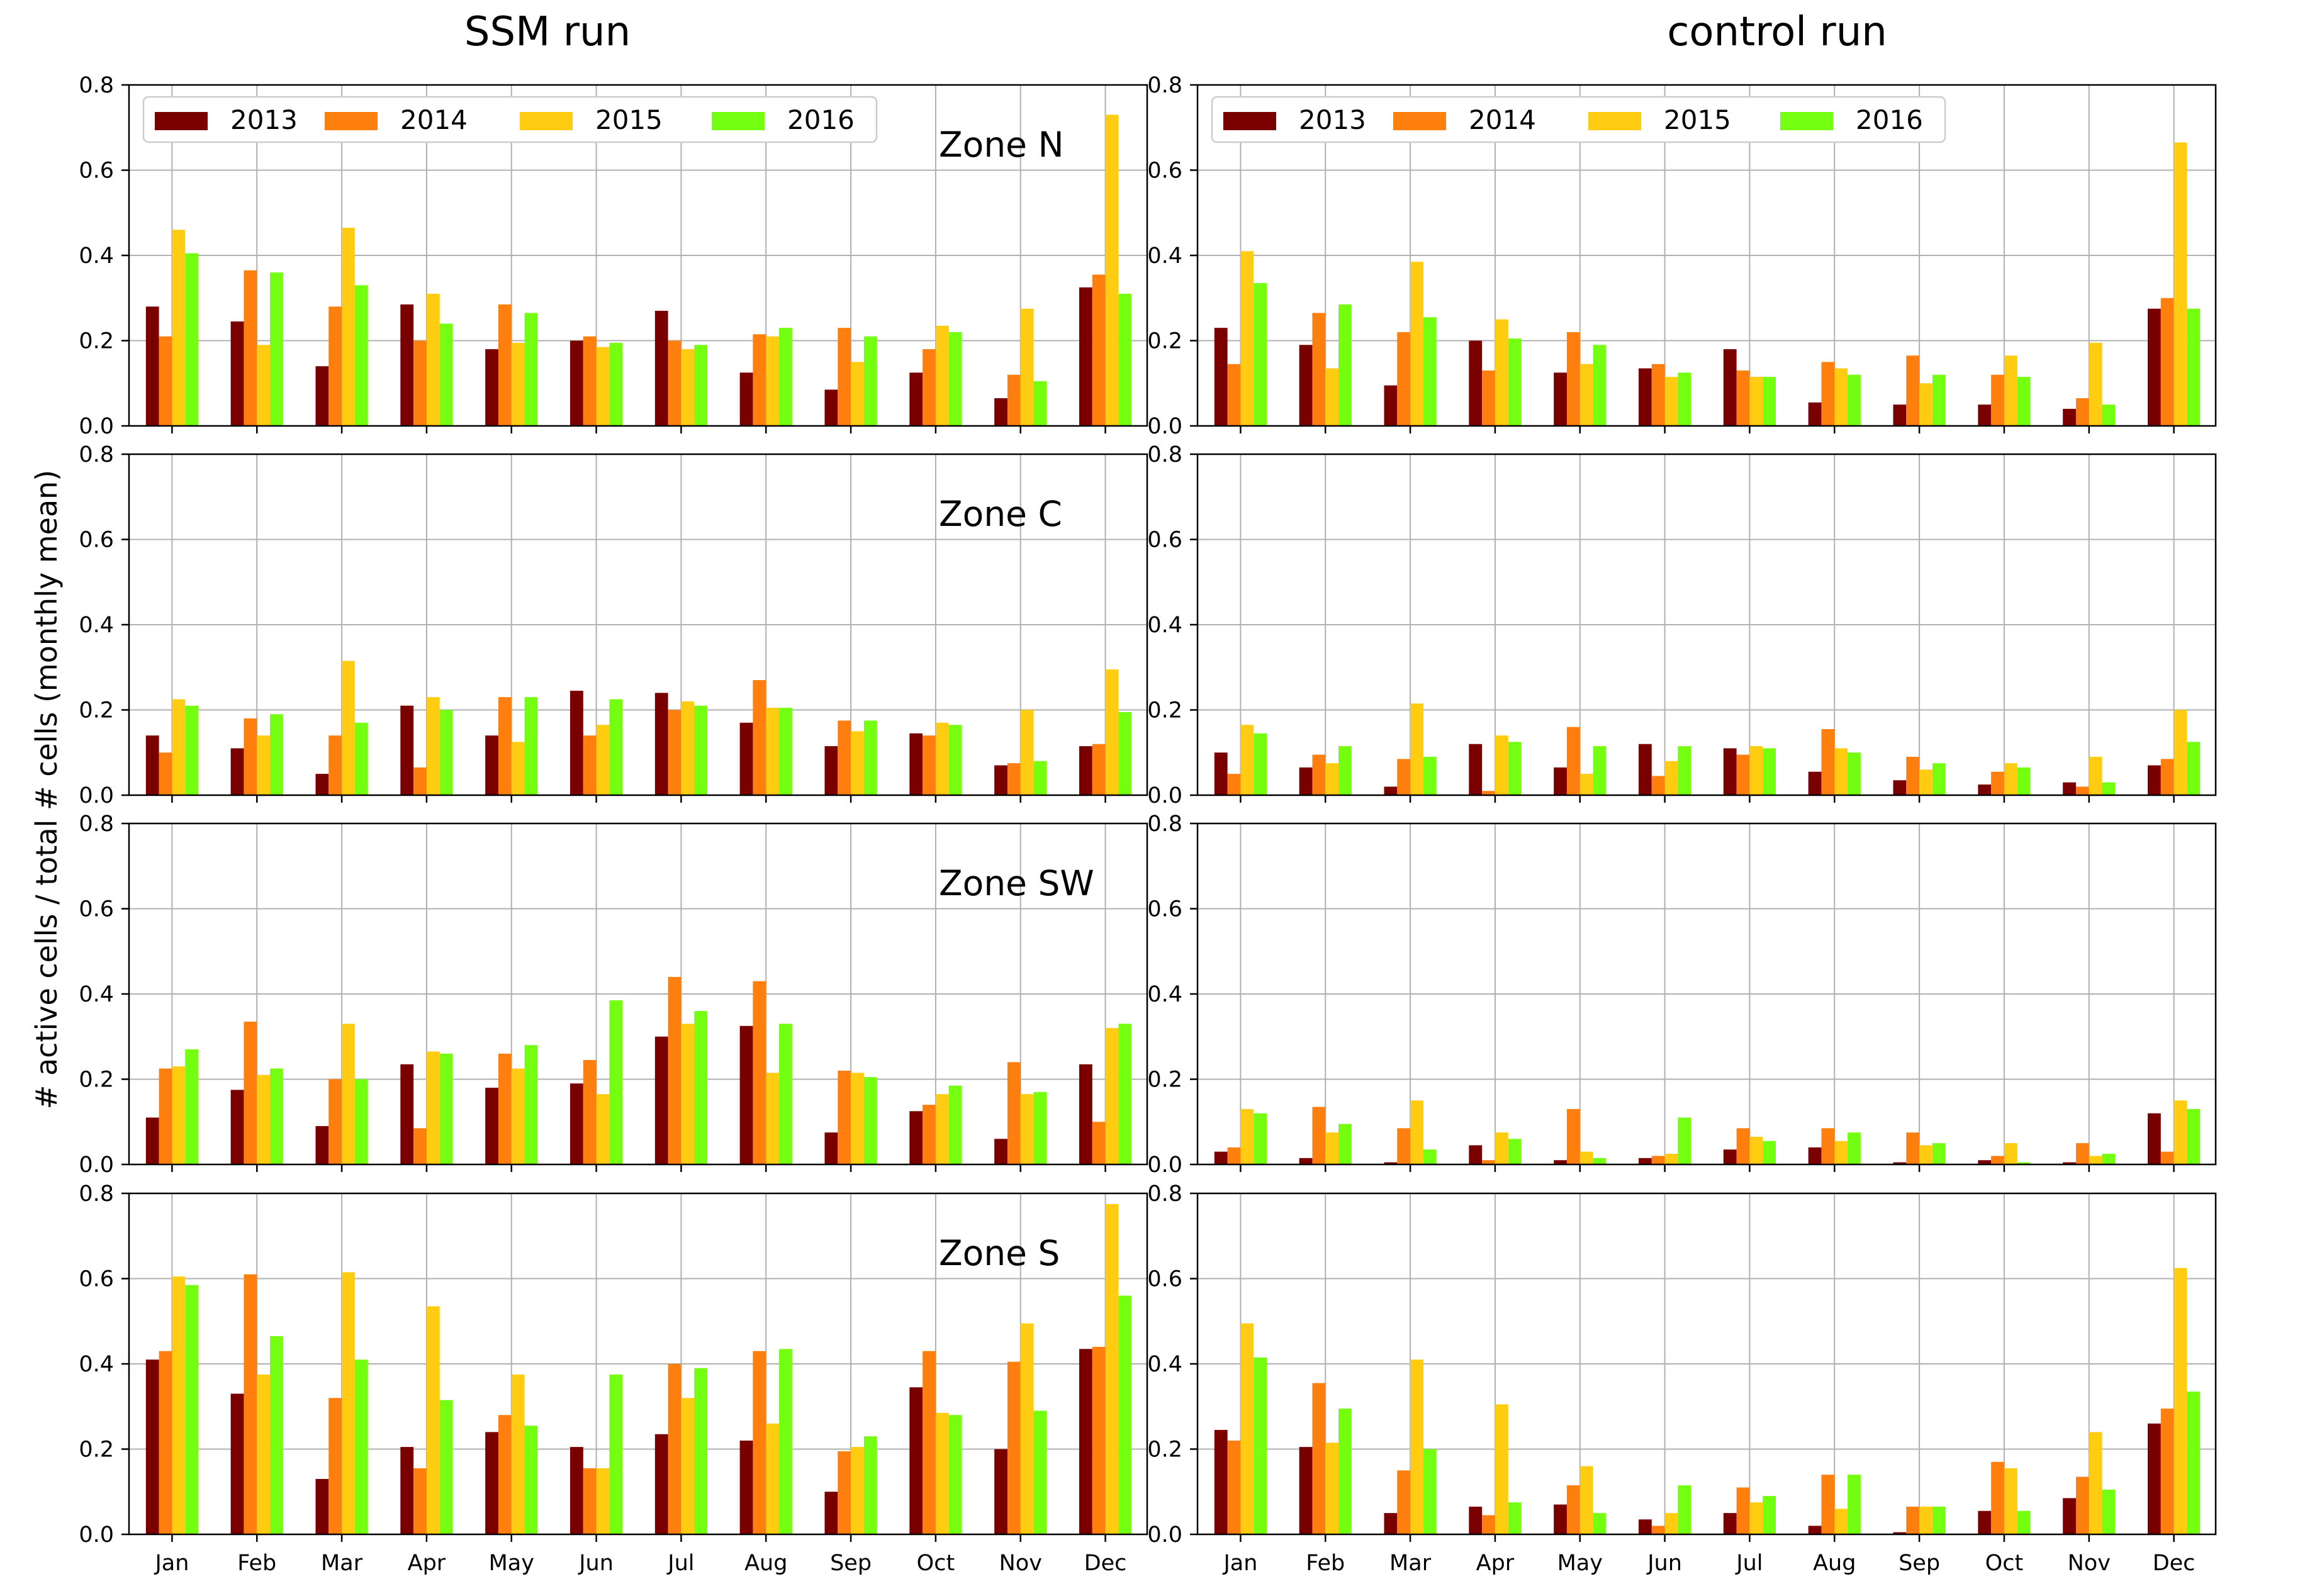 The image size is (2300, 1596). Describe the element at coordinates (1664, 1563) in the screenshot. I see `x-tick-label-jun: Jun` at that location.